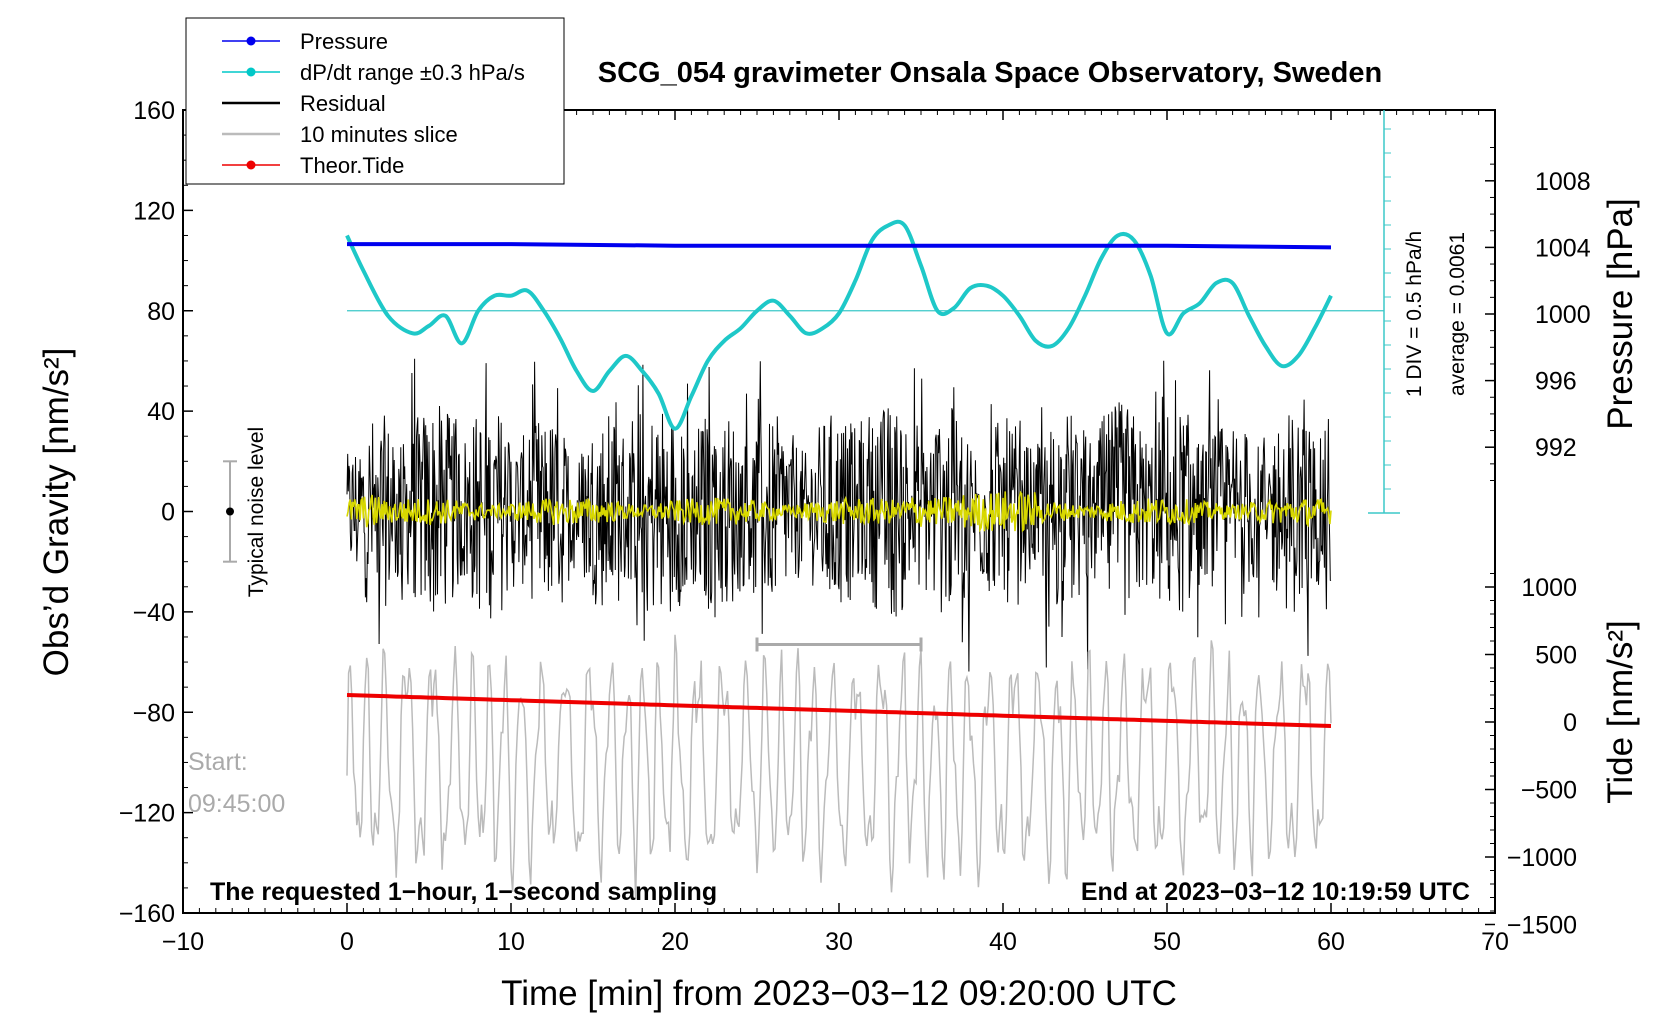 Image resolution: width=1676 pixels, height=1020 pixels. What do you see at coordinates (1167, 942) in the screenshot?
I see `x-tick-label: 50` at bounding box center [1167, 942].